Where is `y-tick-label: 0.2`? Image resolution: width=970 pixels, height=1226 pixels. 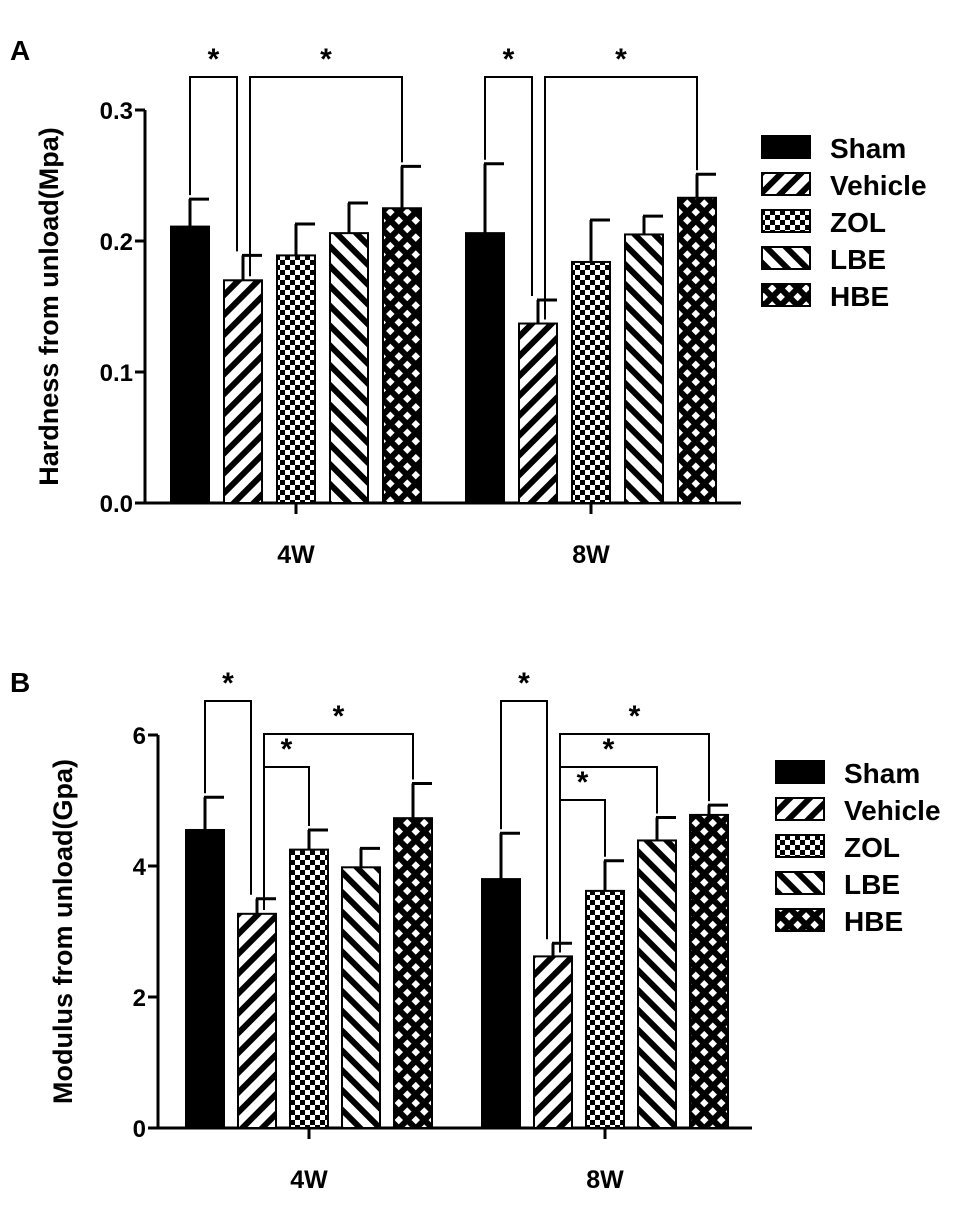
y-tick-label: 0.2 is located at coordinates (116, 242).